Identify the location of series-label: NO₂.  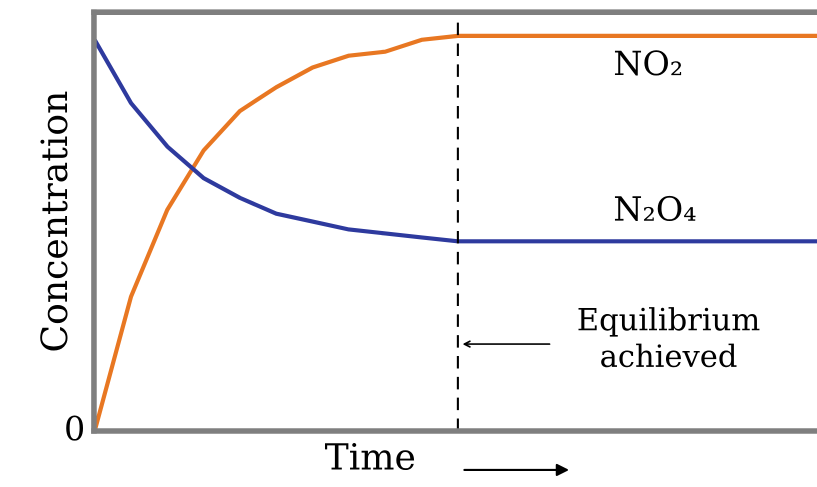
(648, 63).